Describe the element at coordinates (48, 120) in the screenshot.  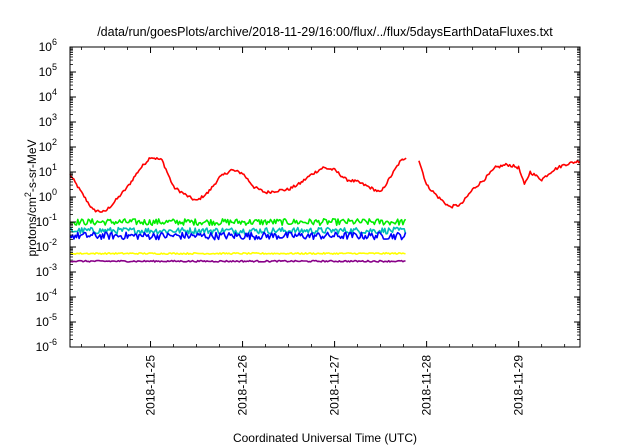
I see `y-tick-label: 10³` at that location.